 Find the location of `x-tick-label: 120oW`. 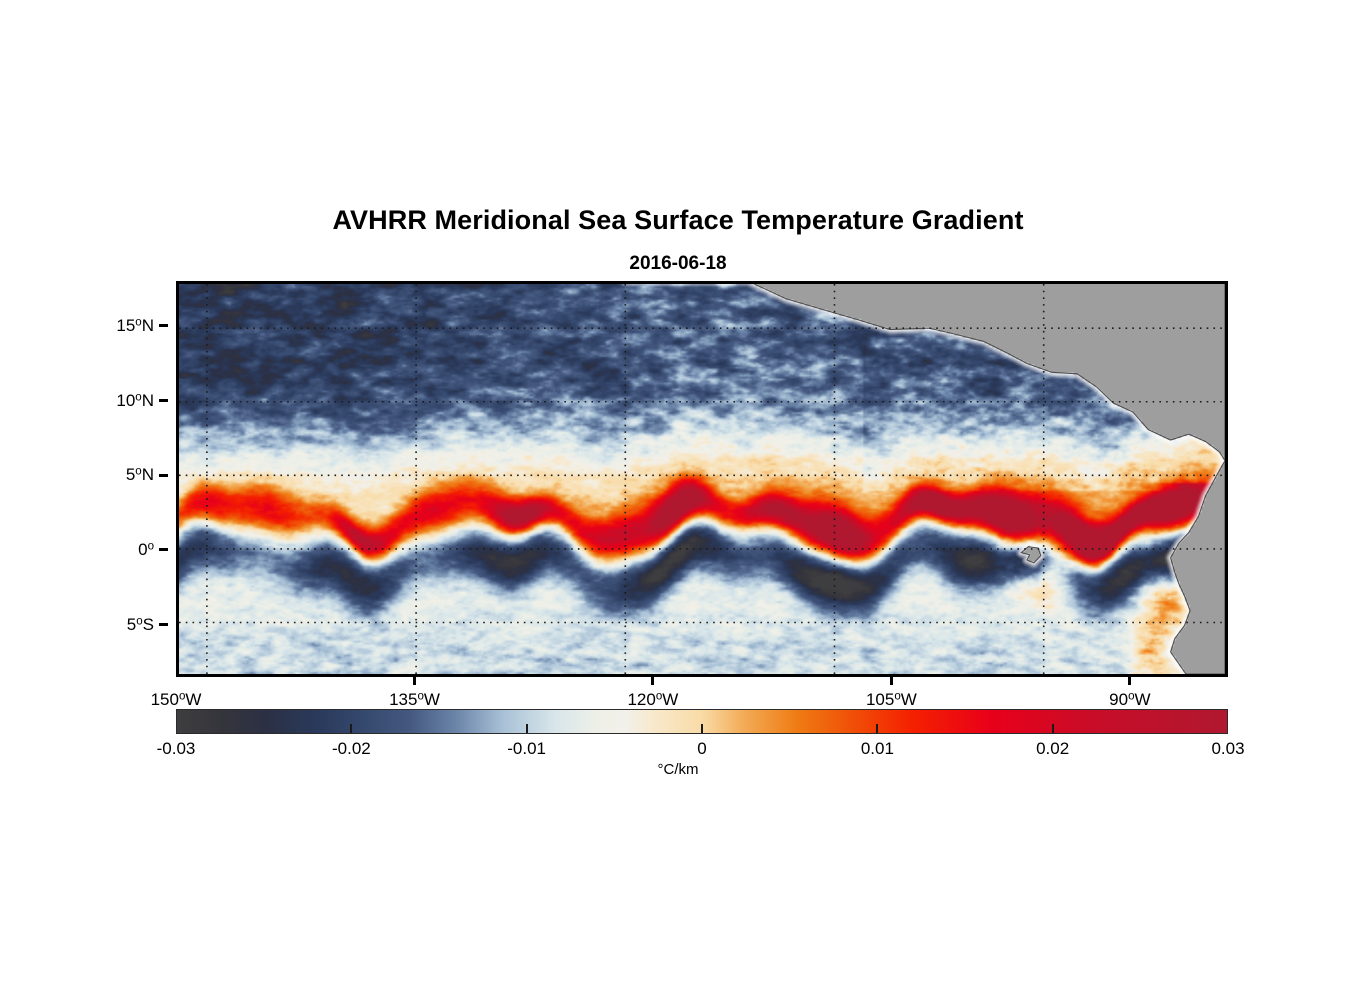

x-tick-label: 120oW is located at coordinates (653, 699).